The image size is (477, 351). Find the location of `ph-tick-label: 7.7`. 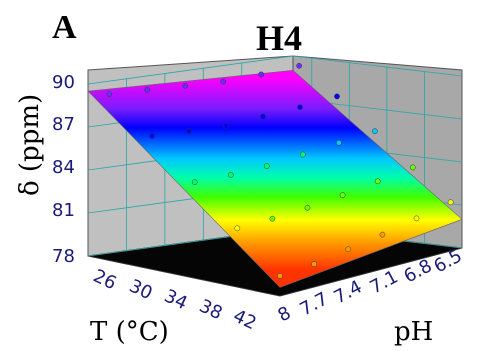

ph-tick-label: 7.7 is located at coordinates (313, 304).